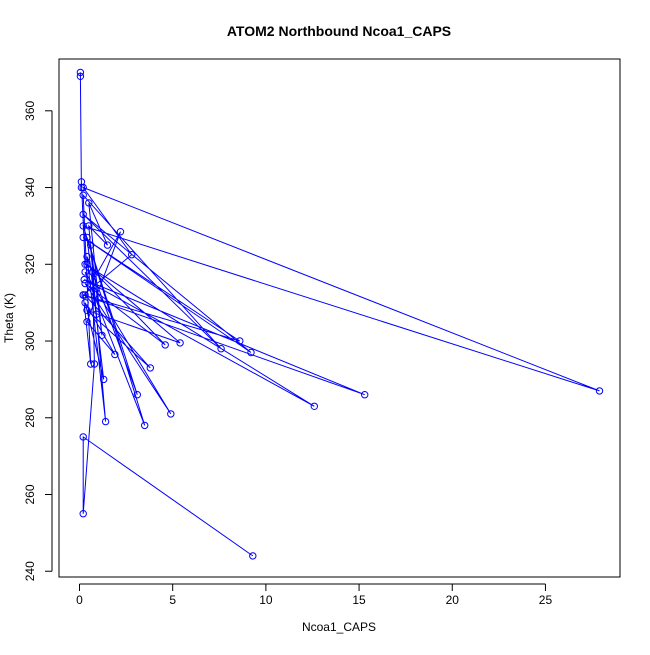 Image resolution: width=650 pixels, height=655 pixels. I want to click on x-axis-label: Ncoa1_CAPS, so click(339, 627).